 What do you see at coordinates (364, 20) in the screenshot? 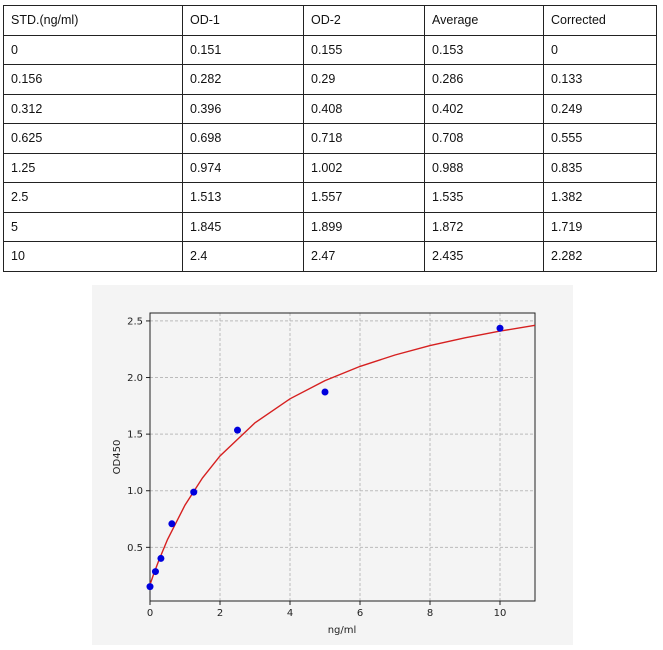
I see `table-cell: OD-2` at bounding box center [364, 20].